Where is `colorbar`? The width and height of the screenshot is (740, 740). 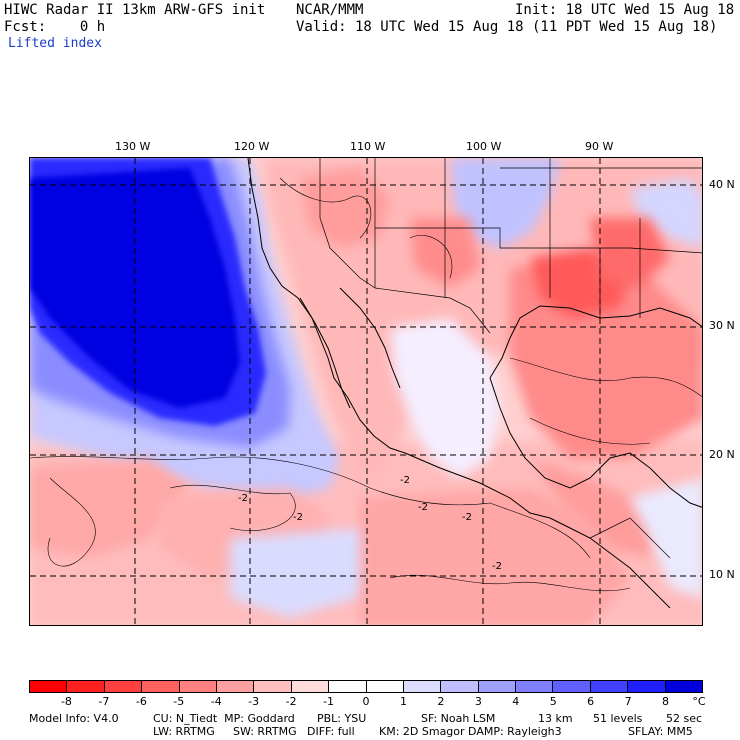
colorbar is located at coordinates (366, 686).